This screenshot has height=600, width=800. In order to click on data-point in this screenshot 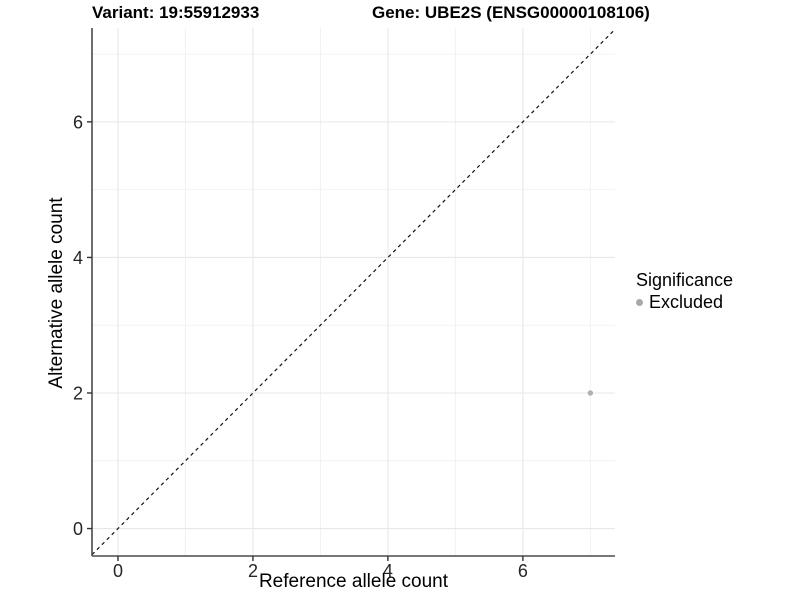, I will do `click(590, 393)`.